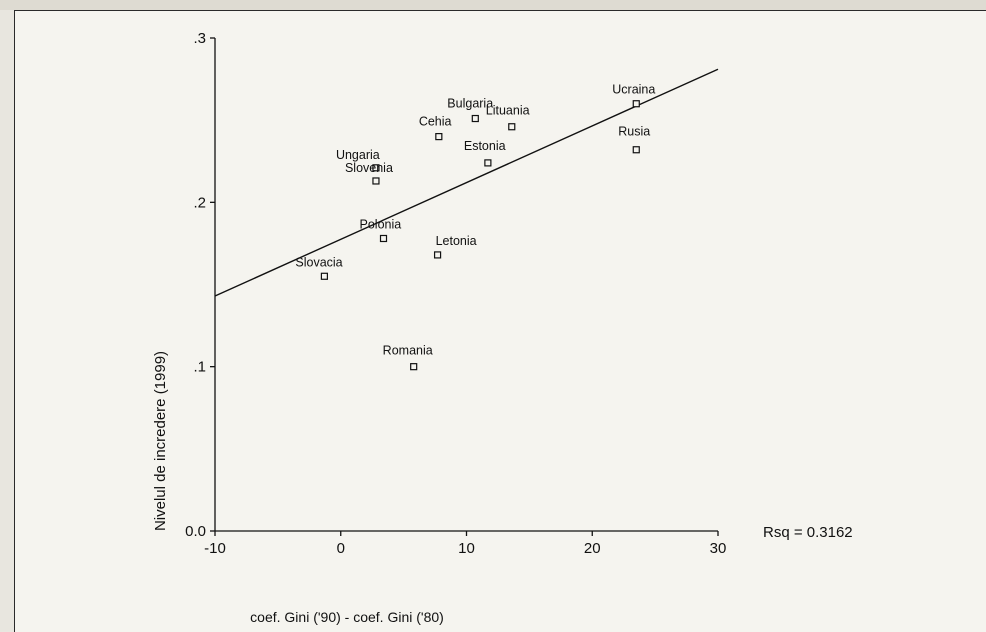 This screenshot has width=986, height=632. Describe the element at coordinates (456, 241) in the screenshot. I see `point-label: Letonia` at that location.